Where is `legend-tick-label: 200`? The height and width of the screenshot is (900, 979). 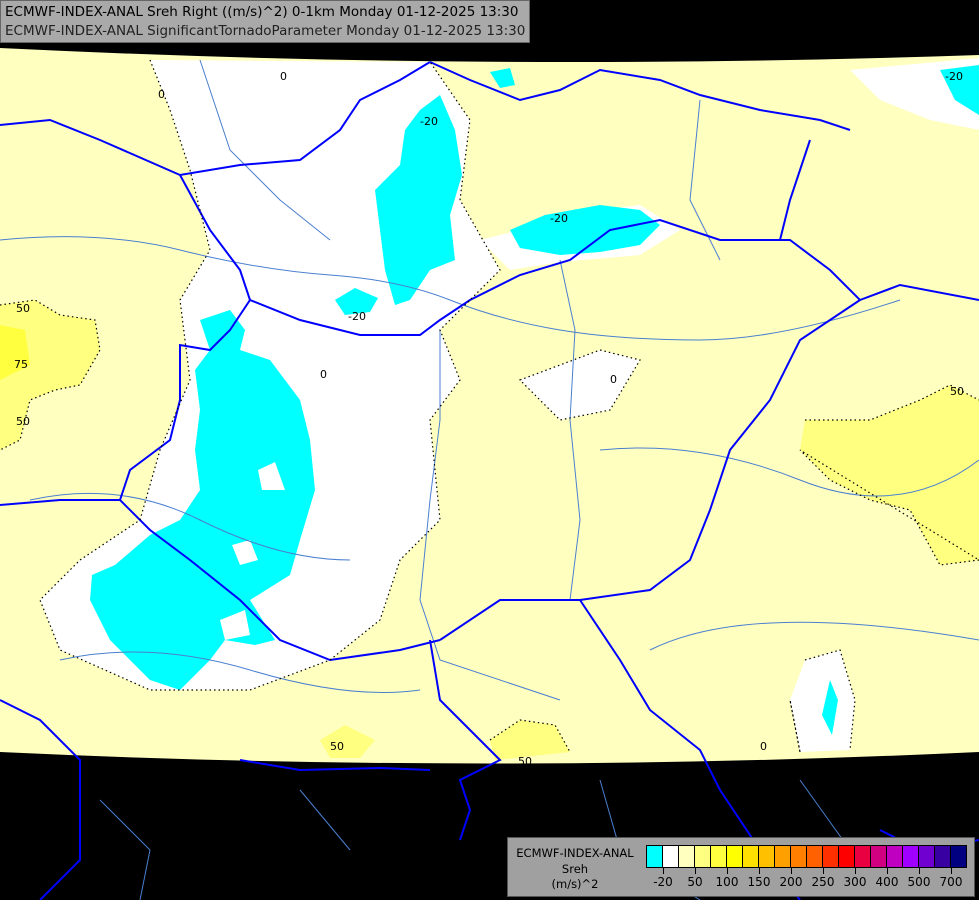 legend-tick-label: 200 is located at coordinates (791, 882).